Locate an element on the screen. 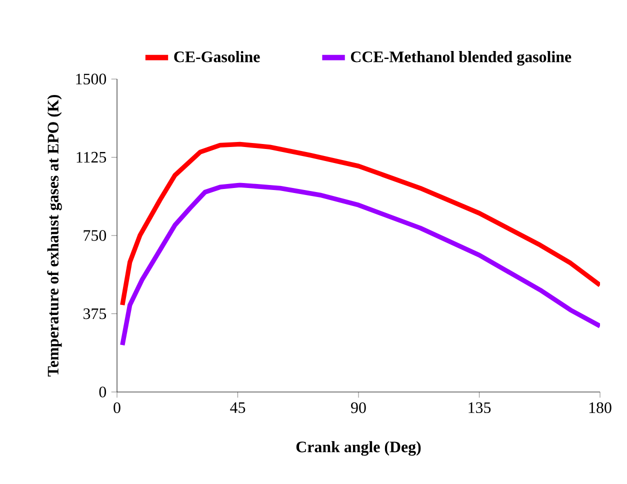  y-tick-label: 750 is located at coordinates (95, 235).